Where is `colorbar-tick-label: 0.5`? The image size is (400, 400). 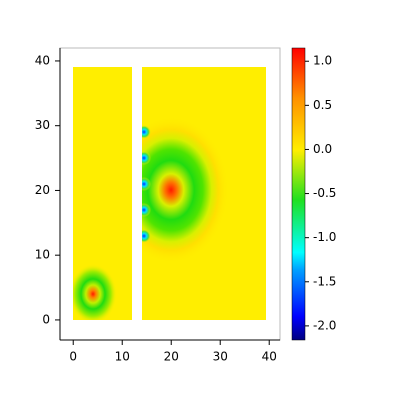 colorbar-tick-label: 0.5 is located at coordinates (322, 105).